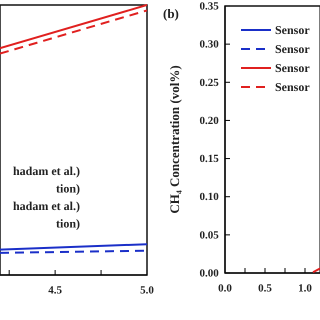  Describe the element at coordinates (209, 120) in the screenshot. I see `y-tick-label: 0.20` at that location.